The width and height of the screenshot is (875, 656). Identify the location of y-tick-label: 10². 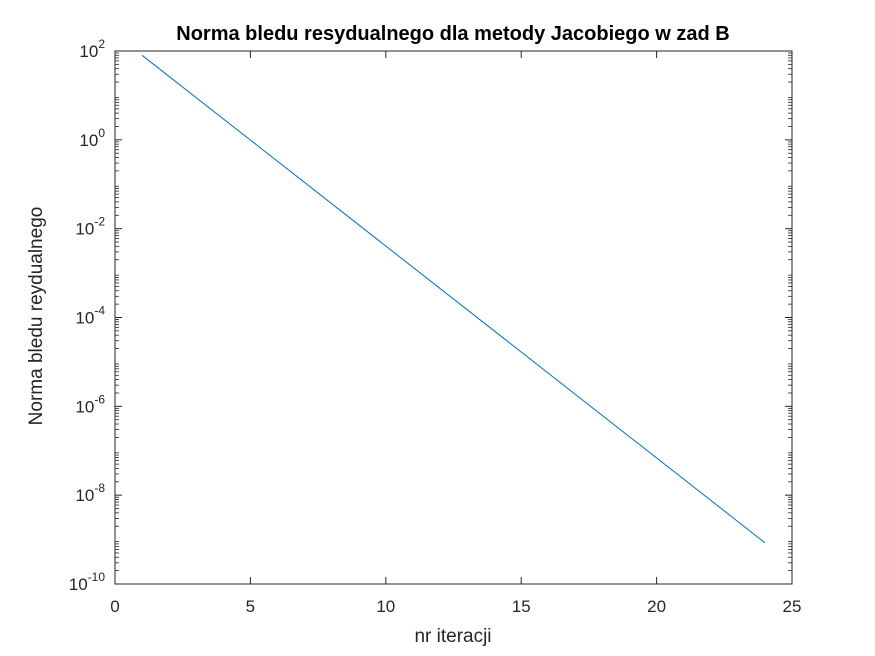
(92, 49).